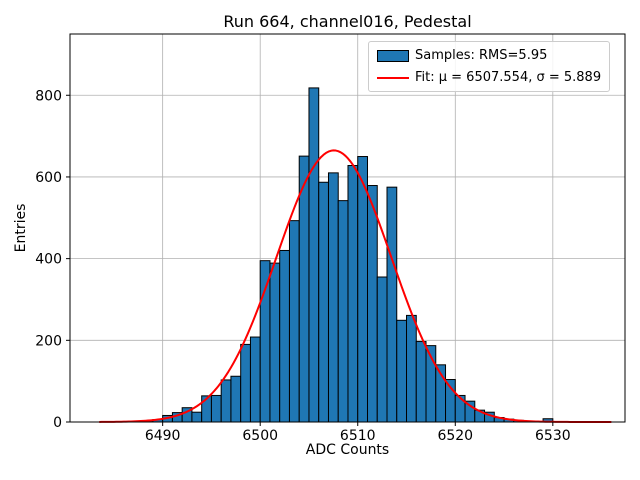 The image size is (640, 480). Describe the element at coordinates (21, 228) in the screenshot. I see `y-axis-label: Entries` at that location.